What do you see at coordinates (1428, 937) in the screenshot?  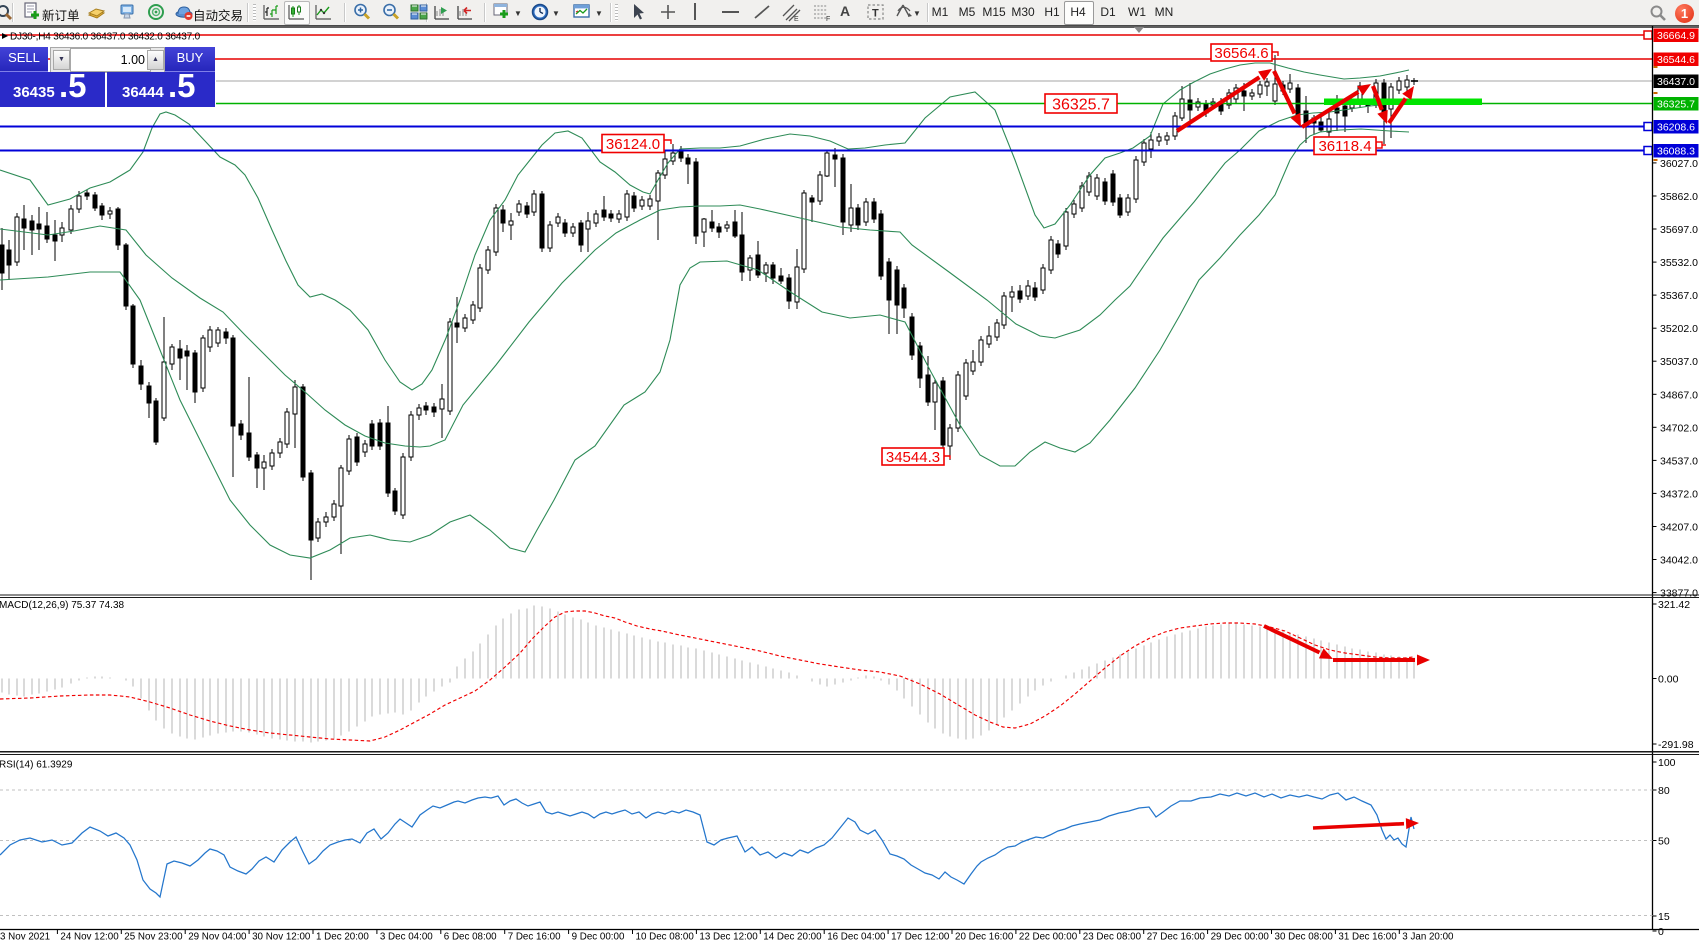 I see `svg-text: 3 Jan 20:00` at bounding box center [1428, 937].